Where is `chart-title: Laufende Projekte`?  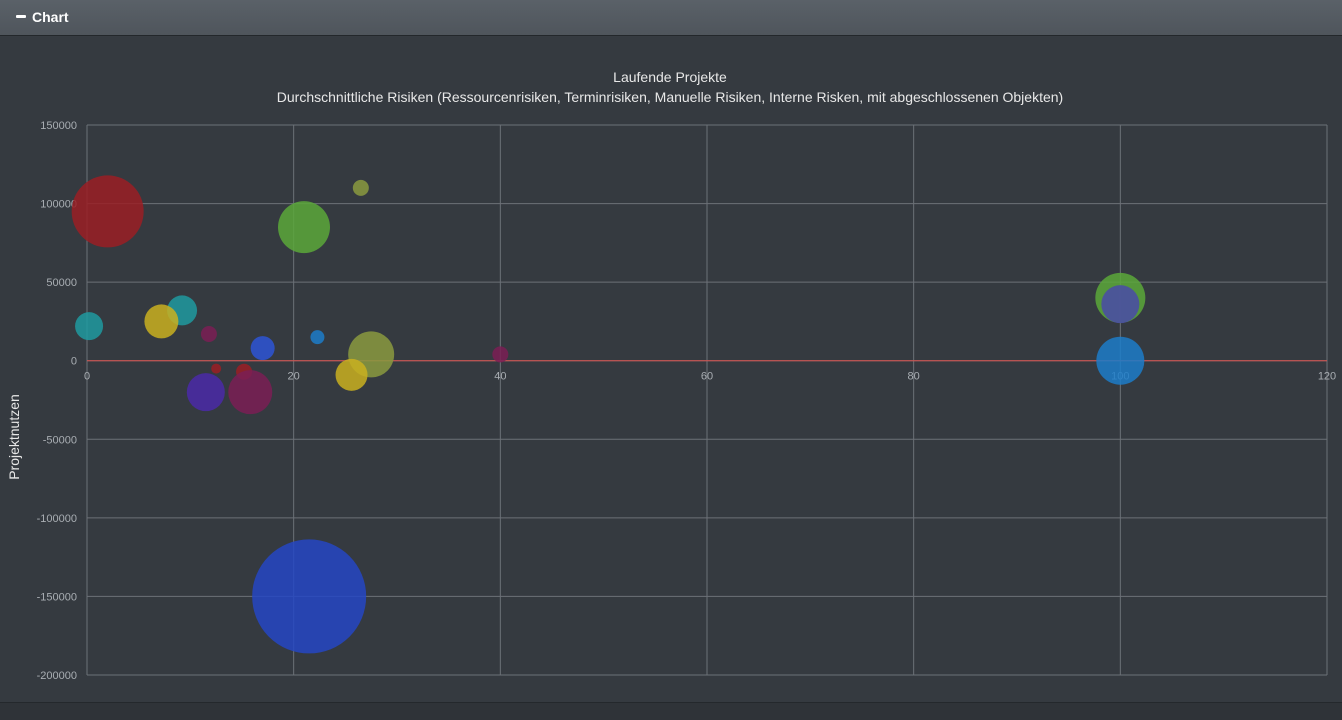 chart-title: Laufende Projekte is located at coordinates (670, 77).